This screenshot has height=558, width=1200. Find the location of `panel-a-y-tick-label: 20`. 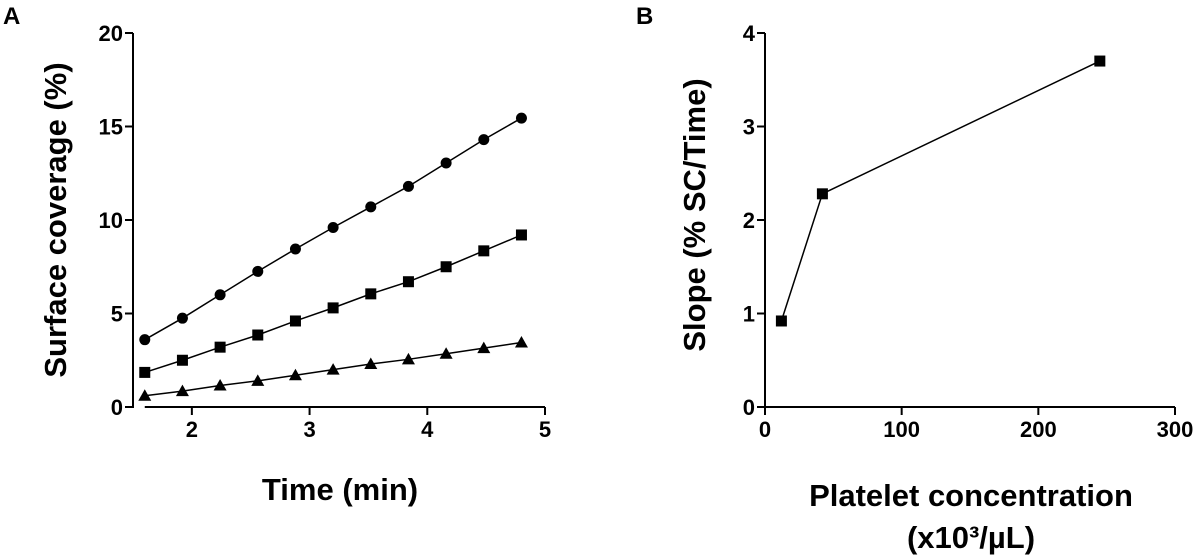

panel-a-y-tick-label: 20 is located at coordinates (111, 33).